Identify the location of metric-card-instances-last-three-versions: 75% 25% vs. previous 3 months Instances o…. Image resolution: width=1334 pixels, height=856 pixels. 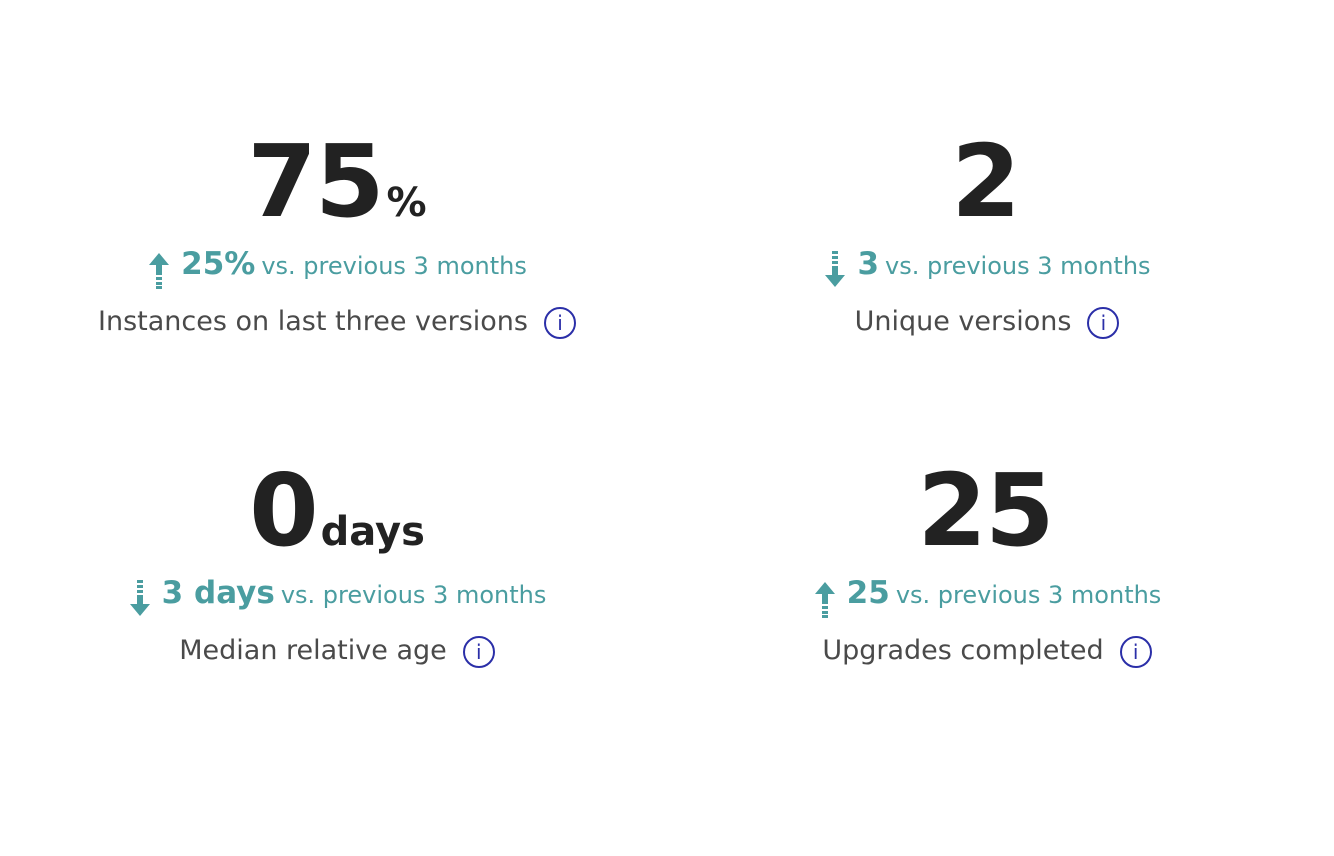
(337, 235).